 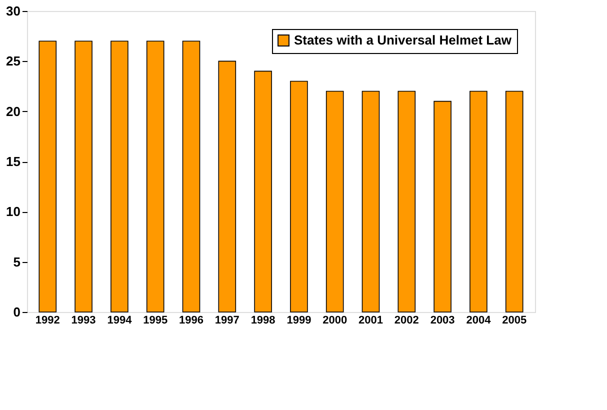 What do you see at coordinates (120, 320) in the screenshot?
I see `x-tick-label: 1994` at bounding box center [120, 320].